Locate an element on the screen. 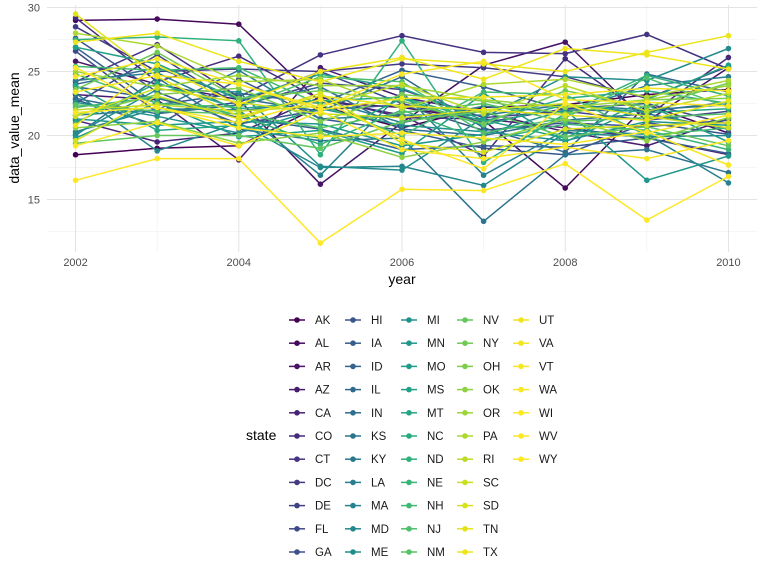  legend-item-nm: NM is located at coordinates (423, 553).